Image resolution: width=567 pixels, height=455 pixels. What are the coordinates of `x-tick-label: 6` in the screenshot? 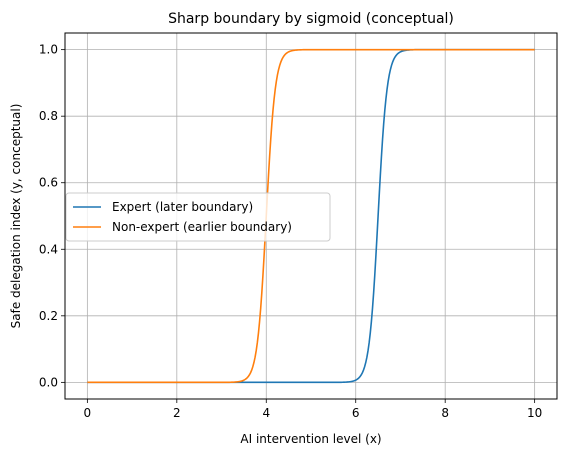 It's located at (356, 413).